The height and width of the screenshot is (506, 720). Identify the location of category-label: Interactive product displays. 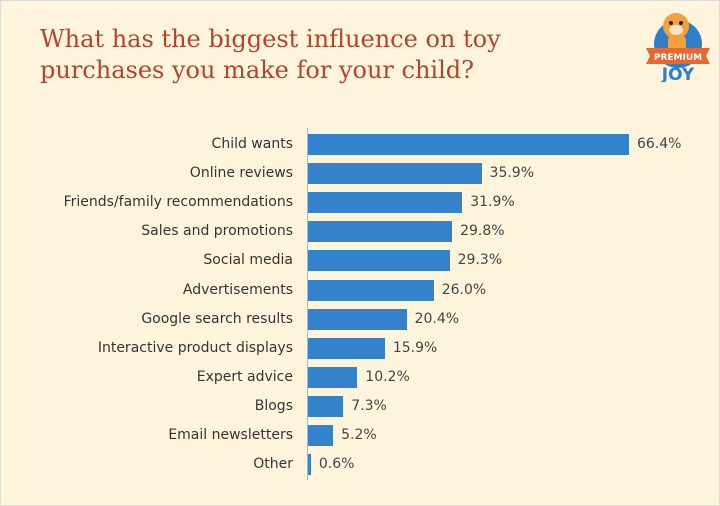
(195, 347).